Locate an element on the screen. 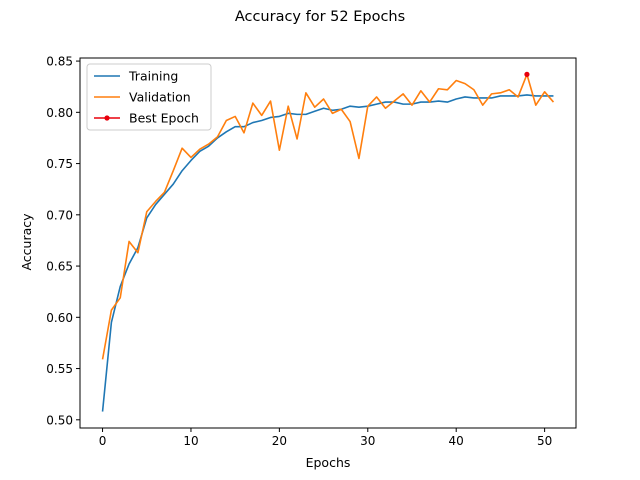  y-tick-label: 0.65 is located at coordinates (59, 267).